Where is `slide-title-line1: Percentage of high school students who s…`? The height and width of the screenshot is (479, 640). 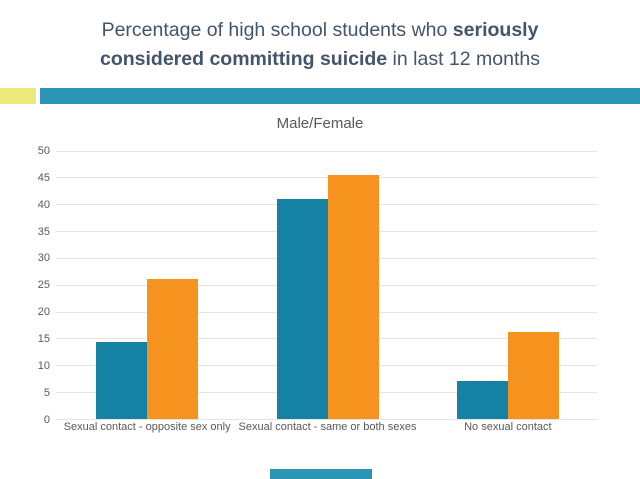
slide-title-line1: Percentage of high school students who s… is located at coordinates (320, 30).